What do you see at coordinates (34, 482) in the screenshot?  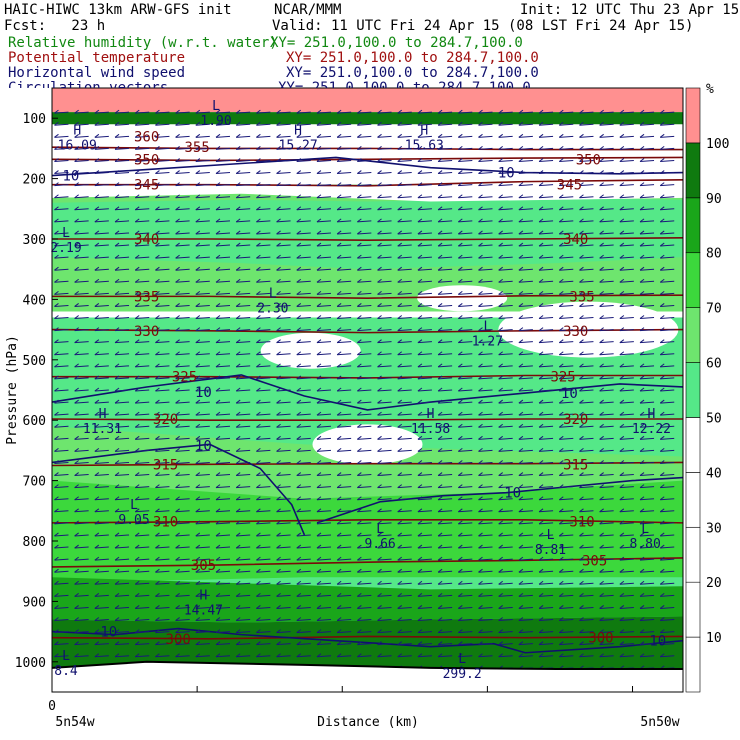 I see `y-tick-label: 700` at bounding box center [34, 482].